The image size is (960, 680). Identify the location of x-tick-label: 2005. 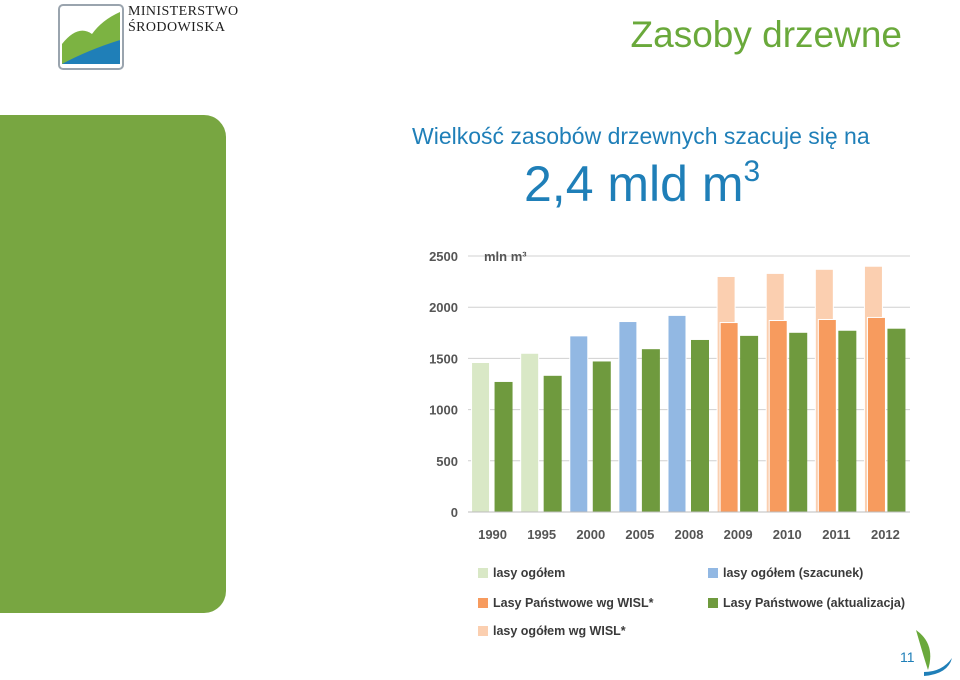
(639, 534).